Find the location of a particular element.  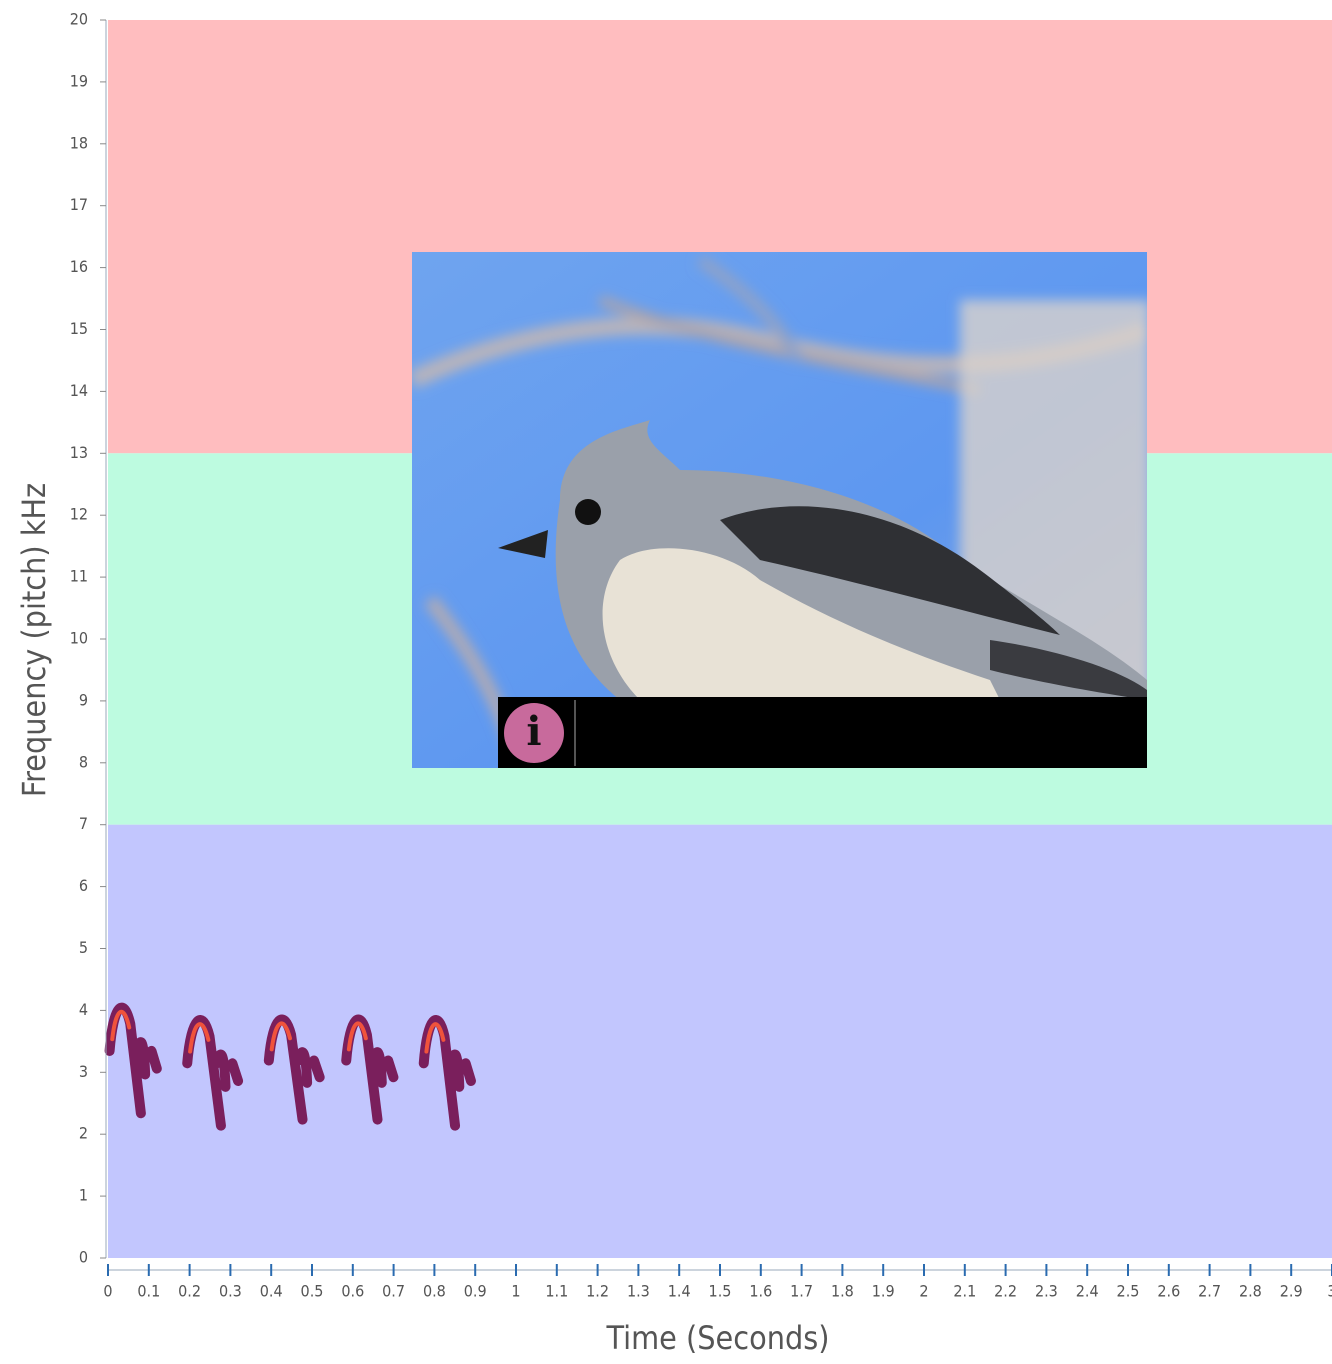

x-tick-label: 2.8 is located at coordinates (1250, 1291).